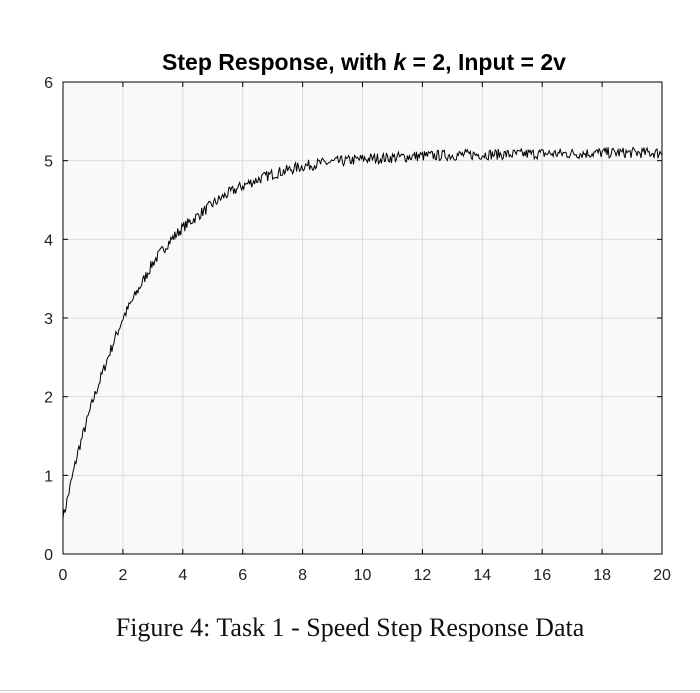 This screenshot has height=693, width=700. I want to click on x-tick-label: 6, so click(242, 575).